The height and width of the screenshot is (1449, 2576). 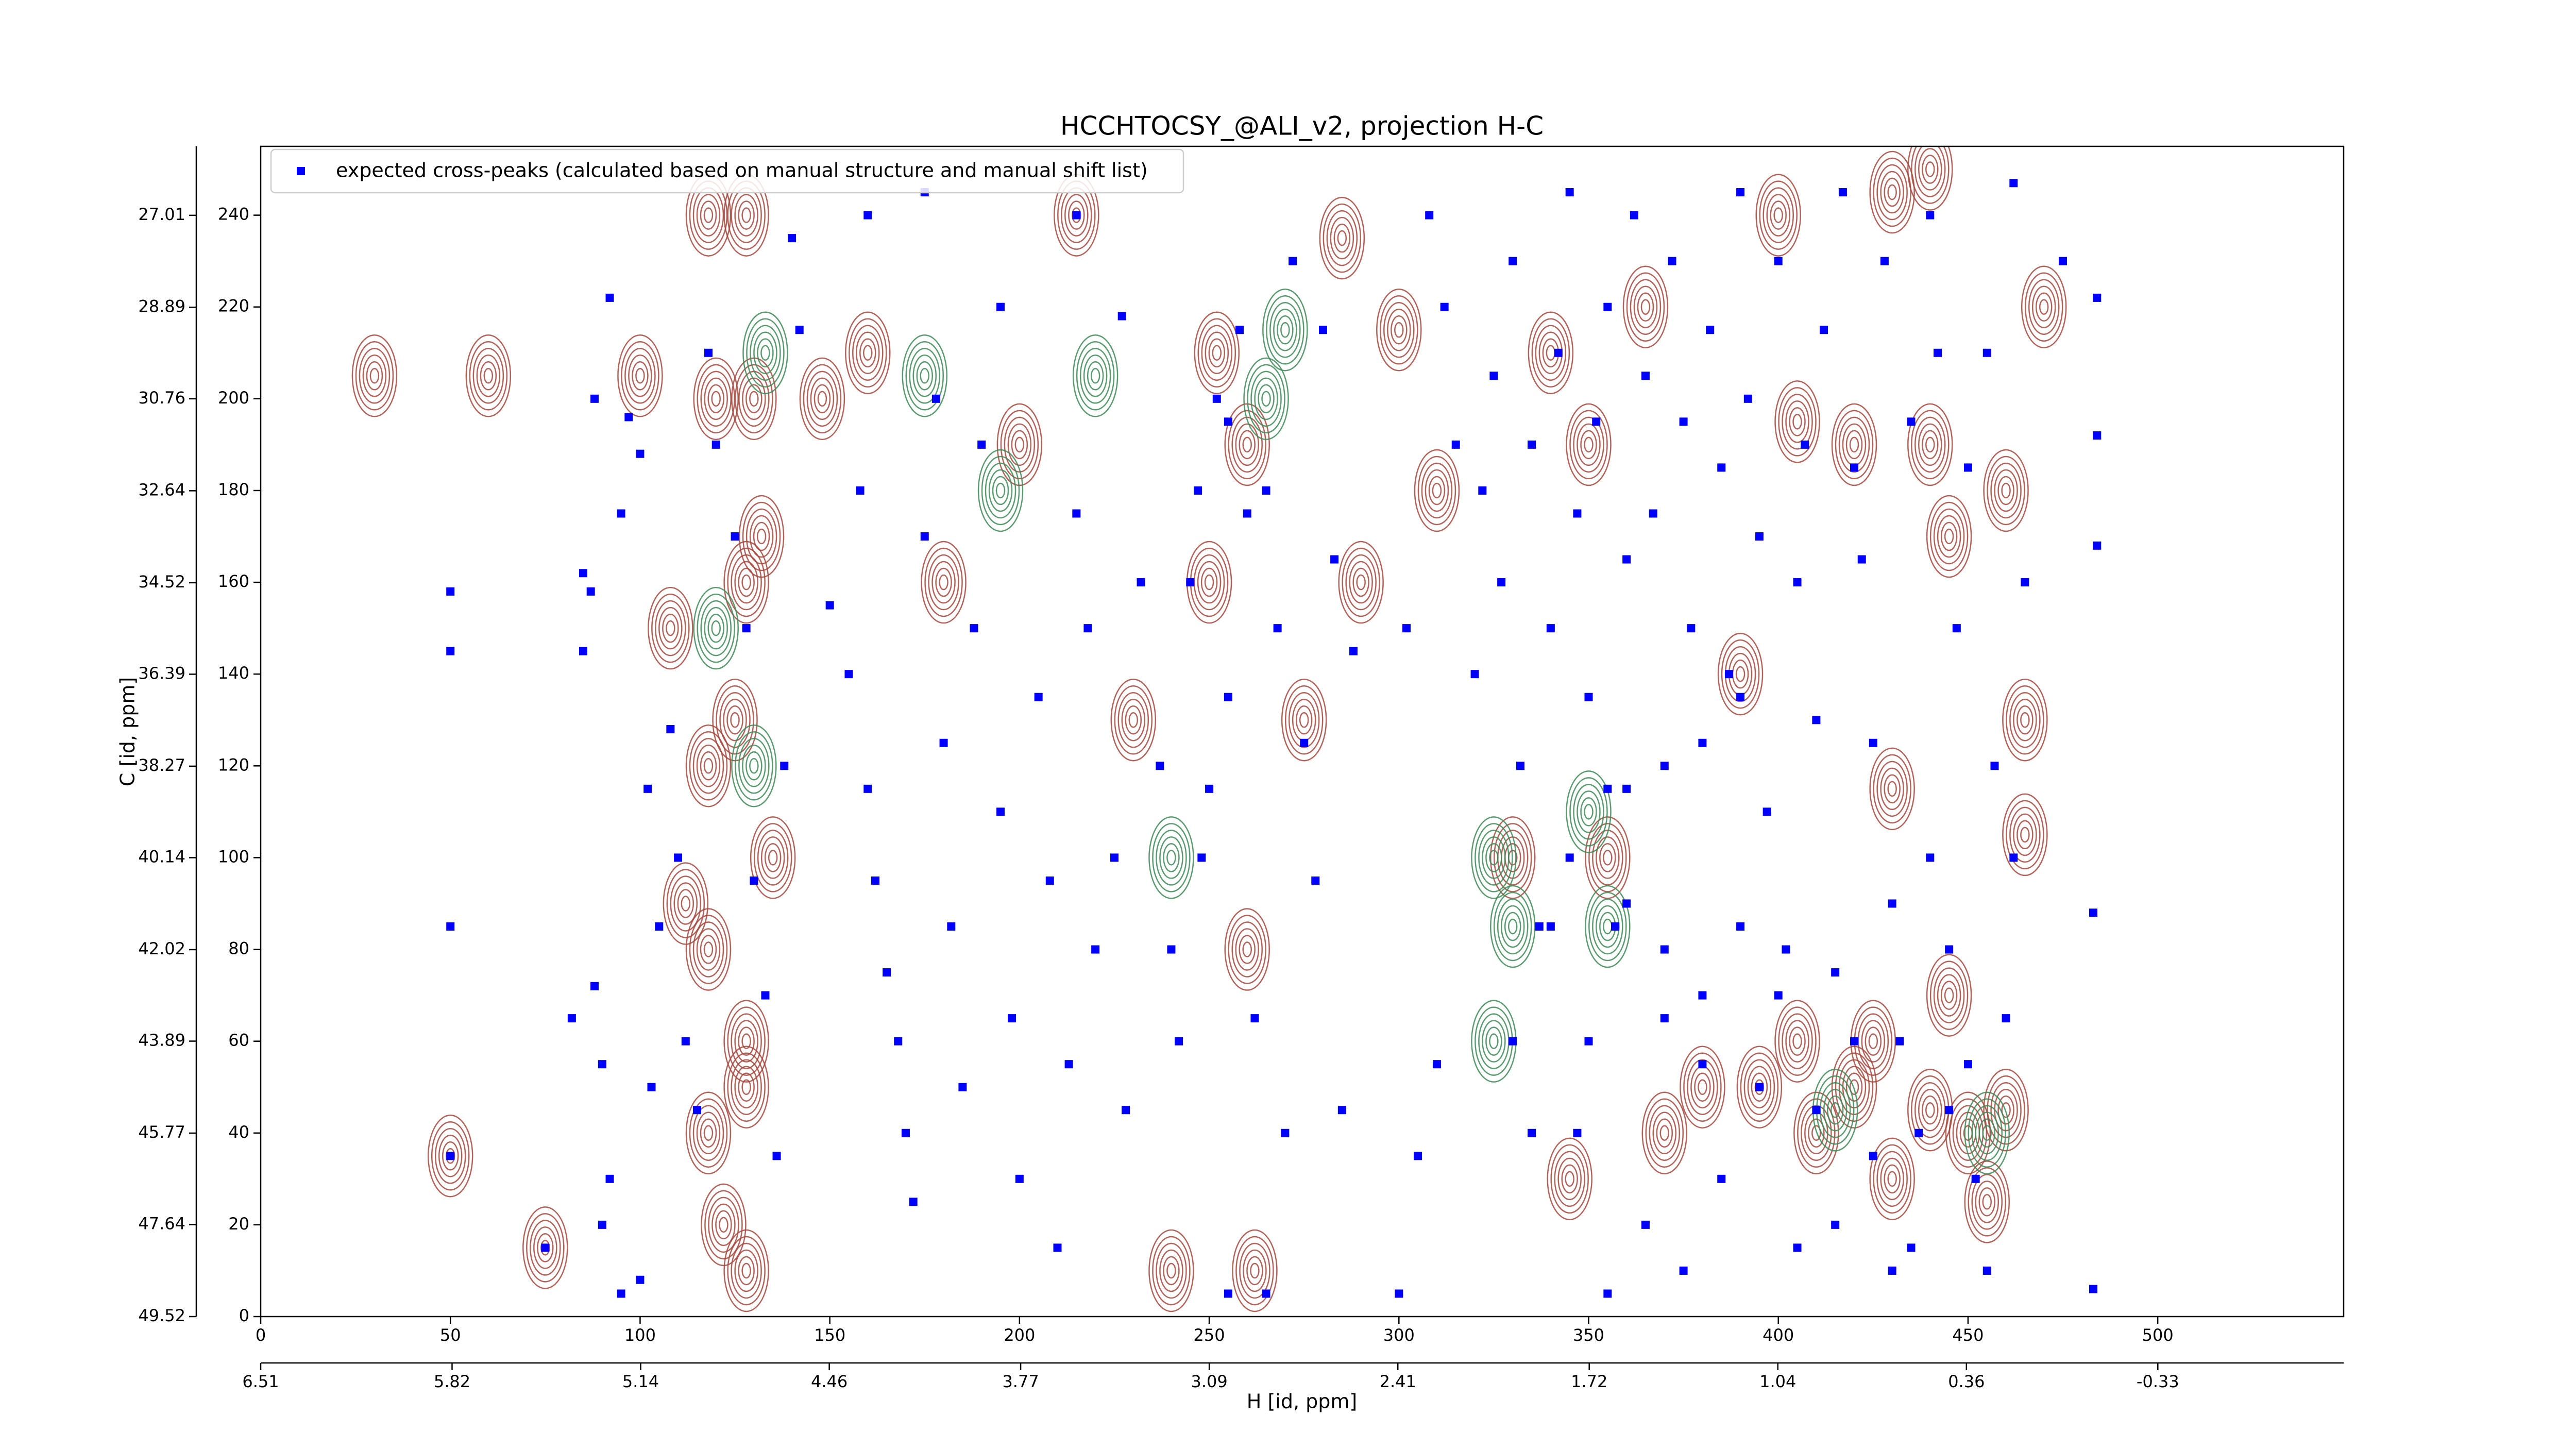 I want to click on y-tick-label: 220, so click(x=233, y=306).